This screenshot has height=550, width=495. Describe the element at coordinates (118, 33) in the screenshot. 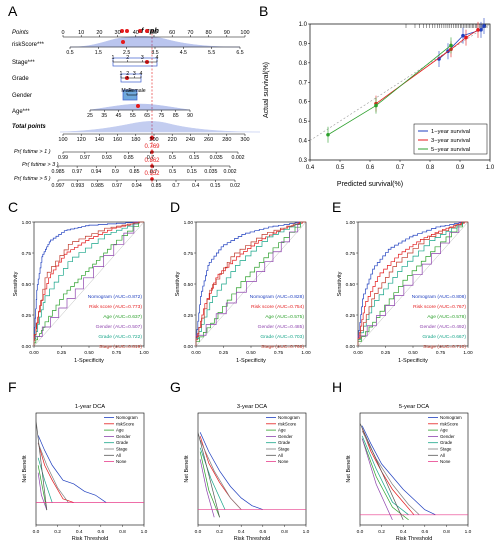

I see `tick-label-points_ticks-3: 30` at that location.